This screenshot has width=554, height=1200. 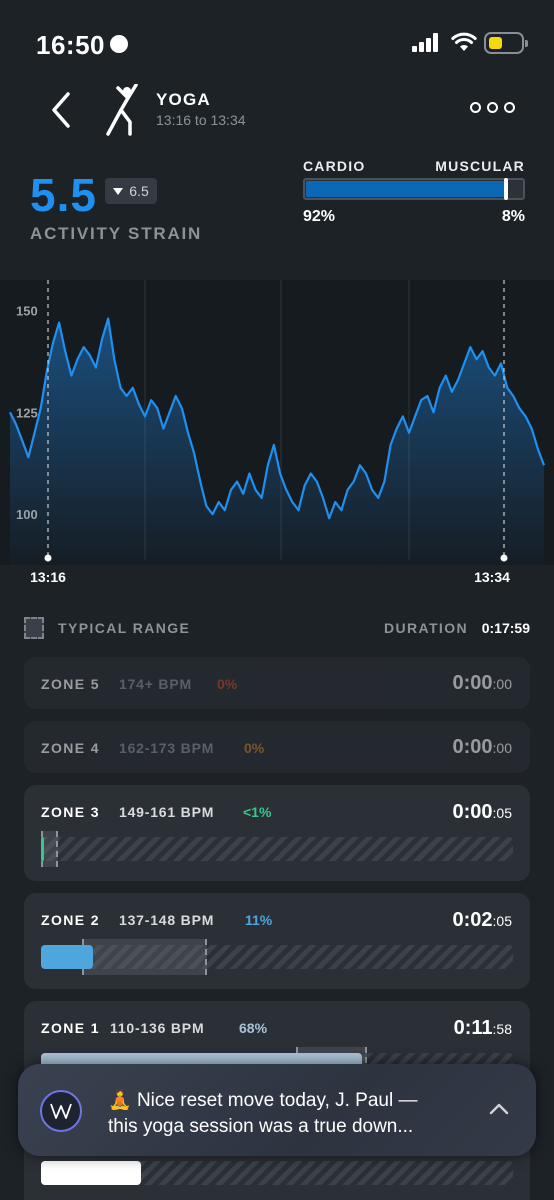 What do you see at coordinates (259, 920) in the screenshot?
I see `zone-percent: 11%` at bounding box center [259, 920].